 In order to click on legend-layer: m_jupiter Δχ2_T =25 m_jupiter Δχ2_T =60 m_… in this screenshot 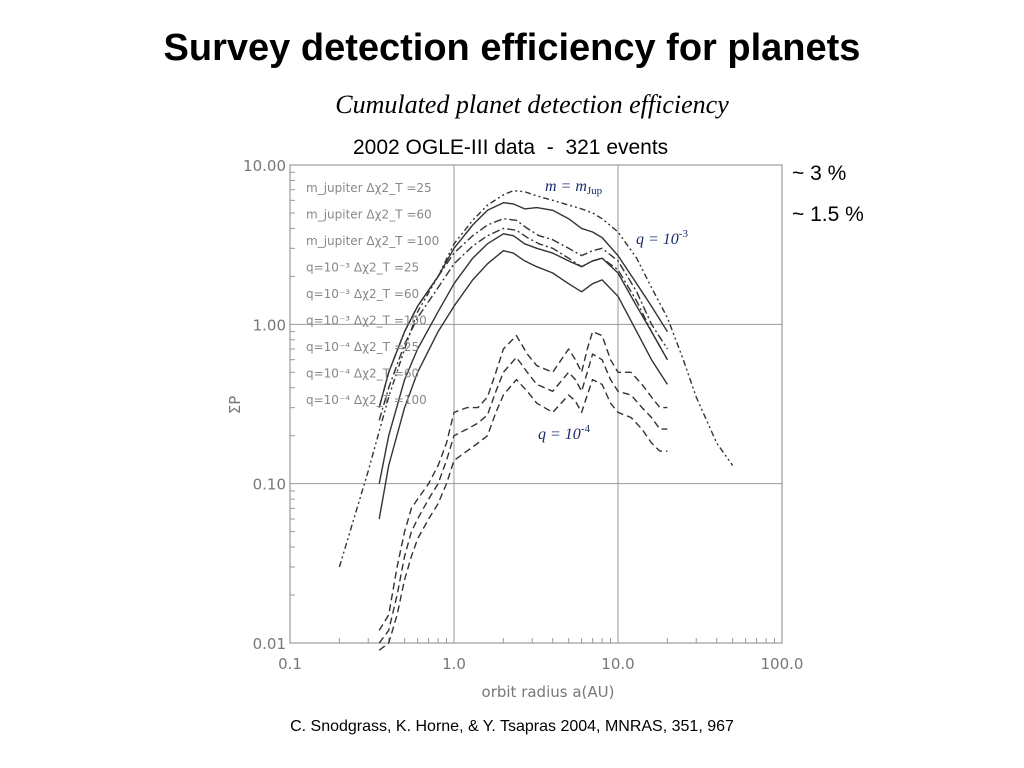, I will do `click(372, 294)`.